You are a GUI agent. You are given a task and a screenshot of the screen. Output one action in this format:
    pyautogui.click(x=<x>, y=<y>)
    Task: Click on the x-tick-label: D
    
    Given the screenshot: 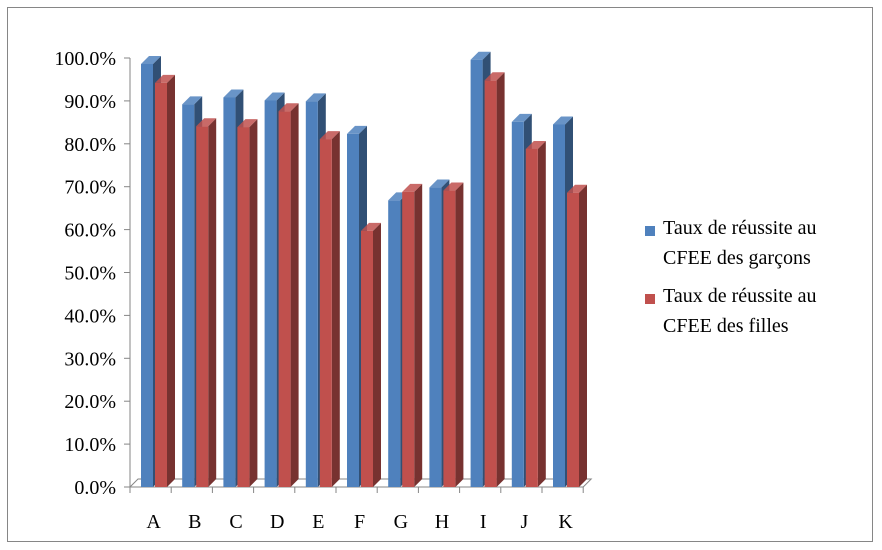 What is the action you would take?
    pyautogui.click(x=277, y=522)
    